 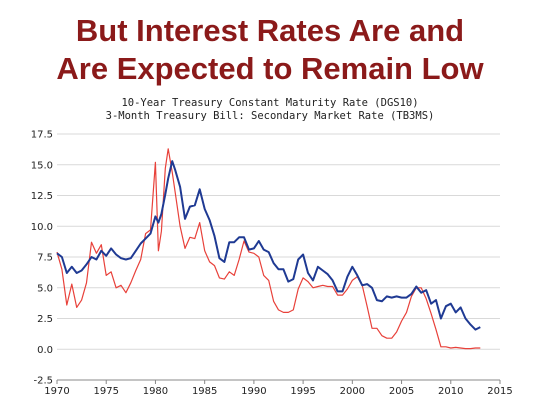 What do you see at coordinates (450, 391) in the screenshot?
I see `x-tick-label: 2010` at bounding box center [450, 391].